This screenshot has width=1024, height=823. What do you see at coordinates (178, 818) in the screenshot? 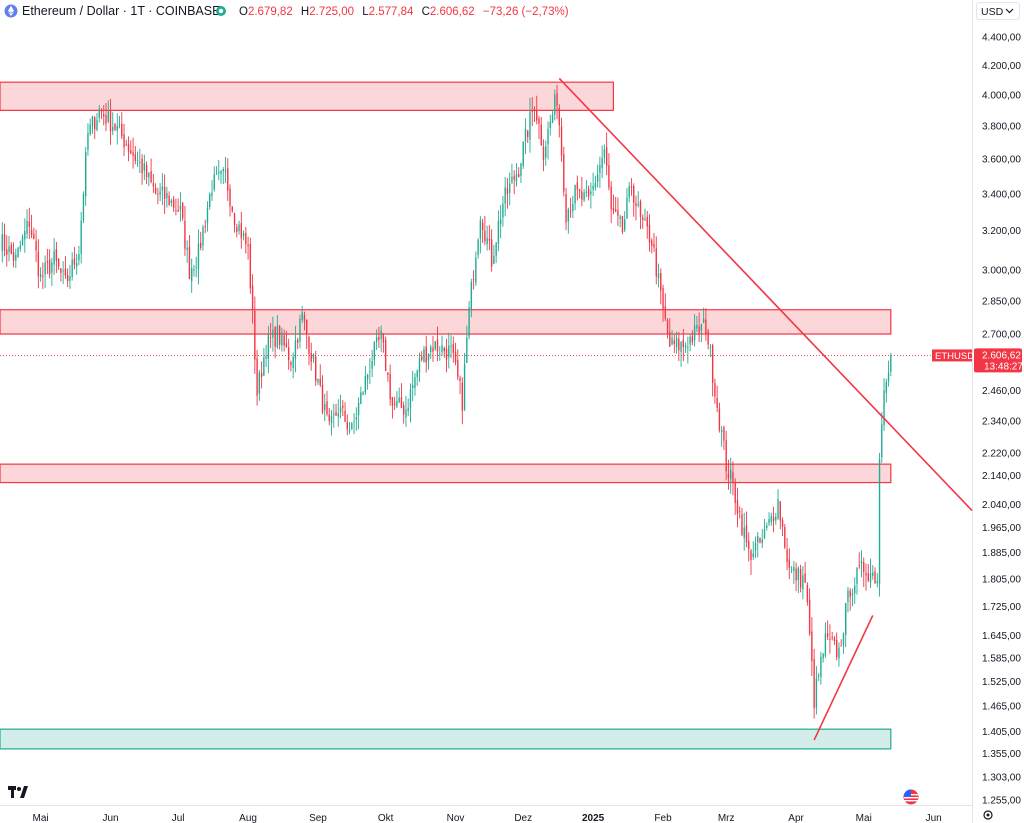
I see `time-tick-label: Jul` at bounding box center [178, 818].